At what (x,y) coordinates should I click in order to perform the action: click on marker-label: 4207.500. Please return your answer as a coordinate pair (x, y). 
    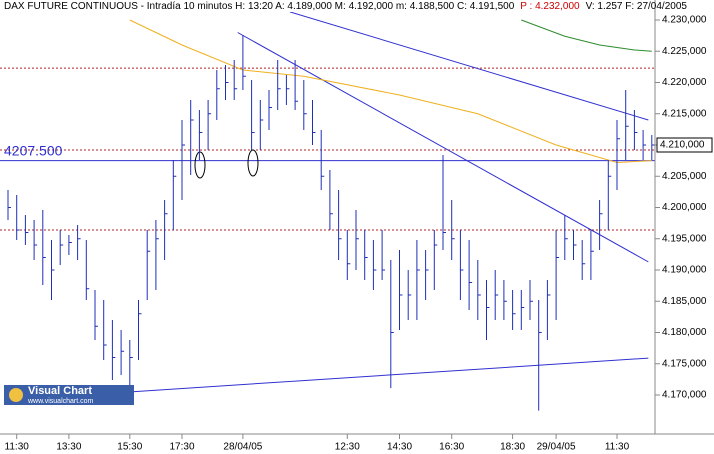
    Looking at the image, I should click on (33, 150).